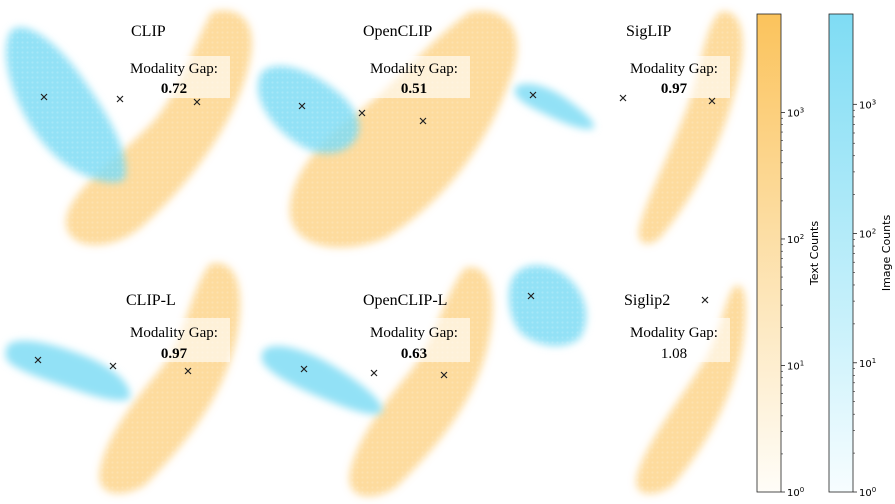 This screenshot has height=504, width=895. I want to click on colorbar-image-tick-label-2: 10², so click(867, 234).